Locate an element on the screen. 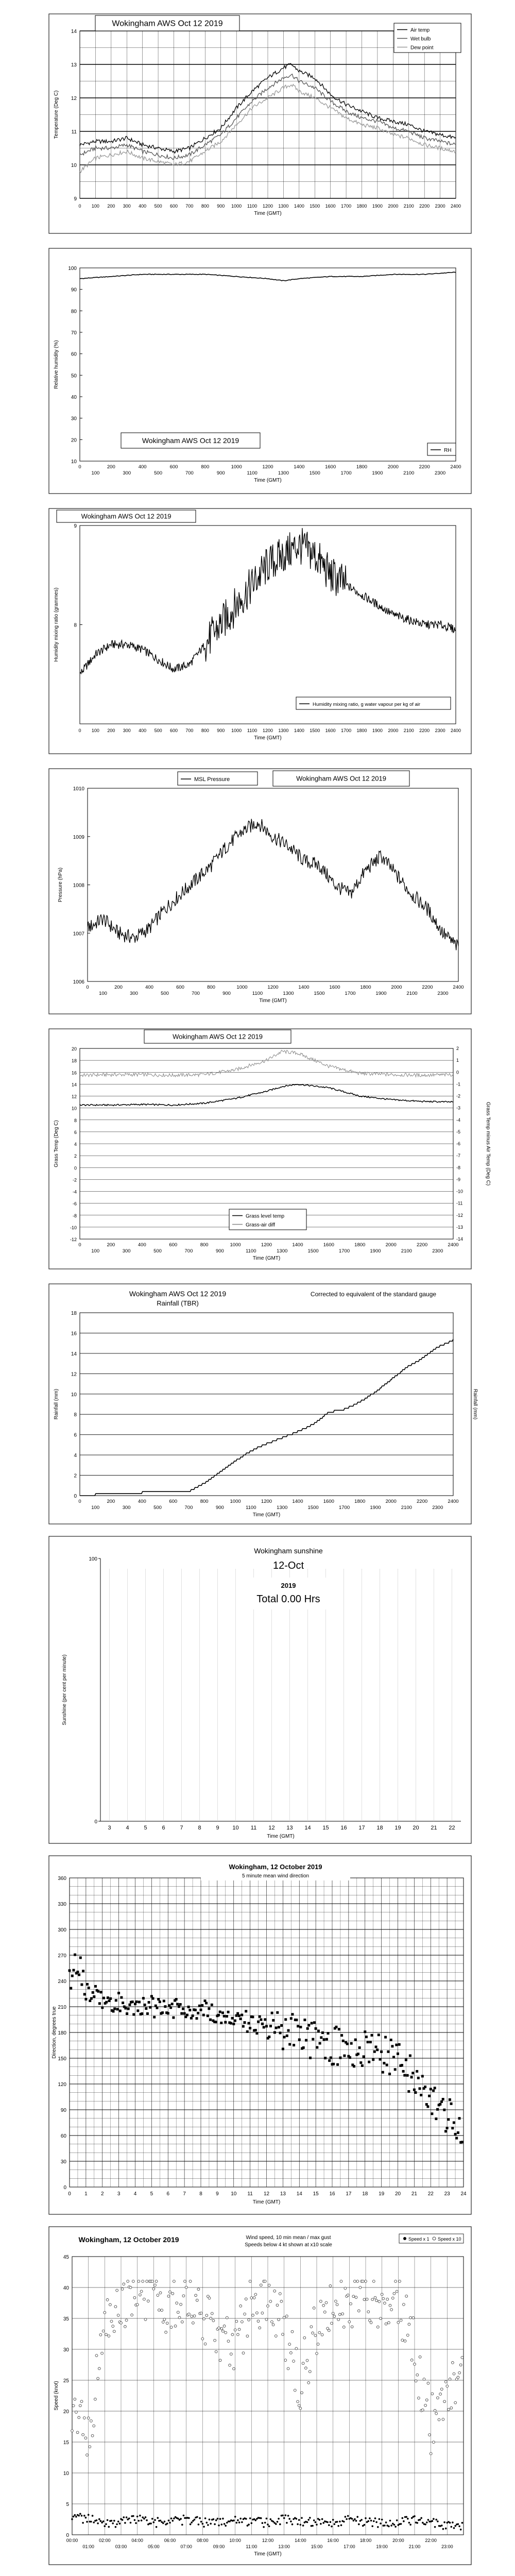  x-tick-label: 2 is located at coordinates (102, 2194).